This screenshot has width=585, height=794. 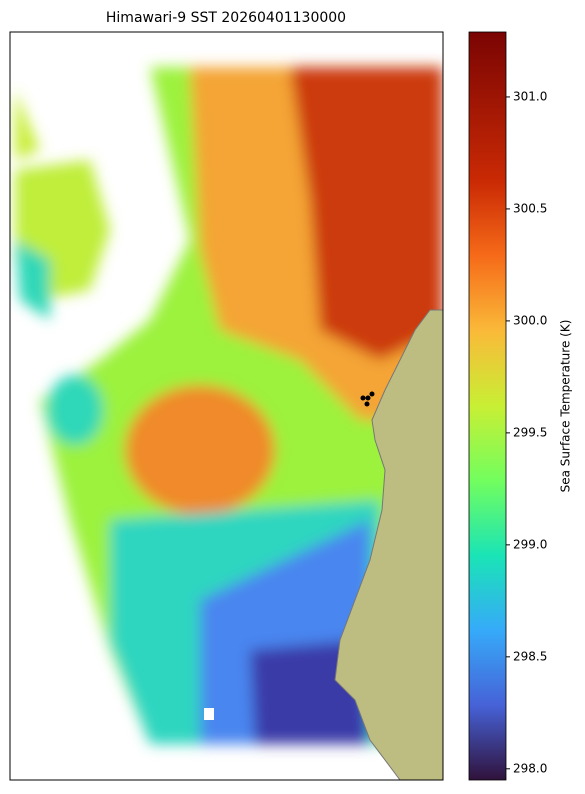 What do you see at coordinates (388, 544) in the screenshot?
I see `land` at bounding box center [388, 544].